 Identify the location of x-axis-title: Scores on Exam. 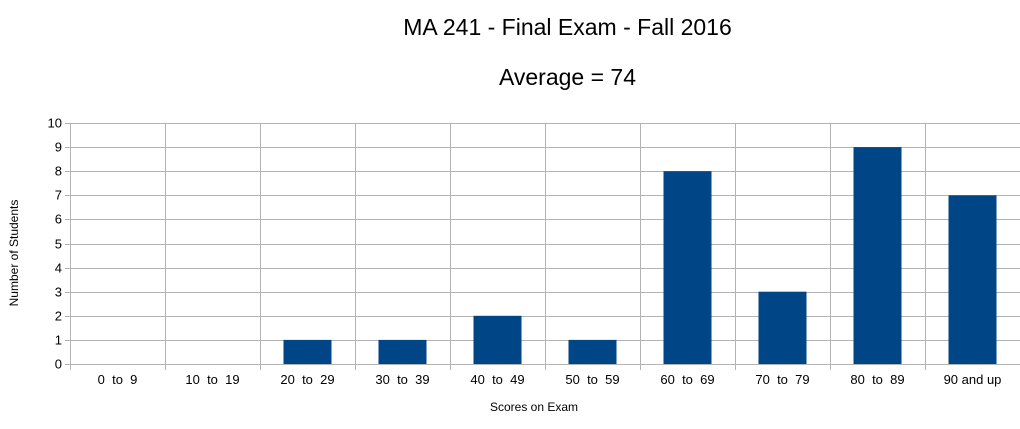
(534, 407).